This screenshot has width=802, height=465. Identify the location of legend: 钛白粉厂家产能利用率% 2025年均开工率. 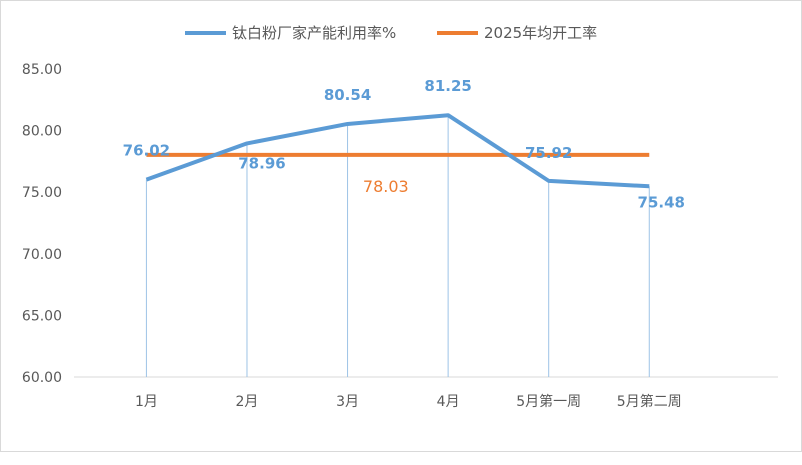
(391, 33).